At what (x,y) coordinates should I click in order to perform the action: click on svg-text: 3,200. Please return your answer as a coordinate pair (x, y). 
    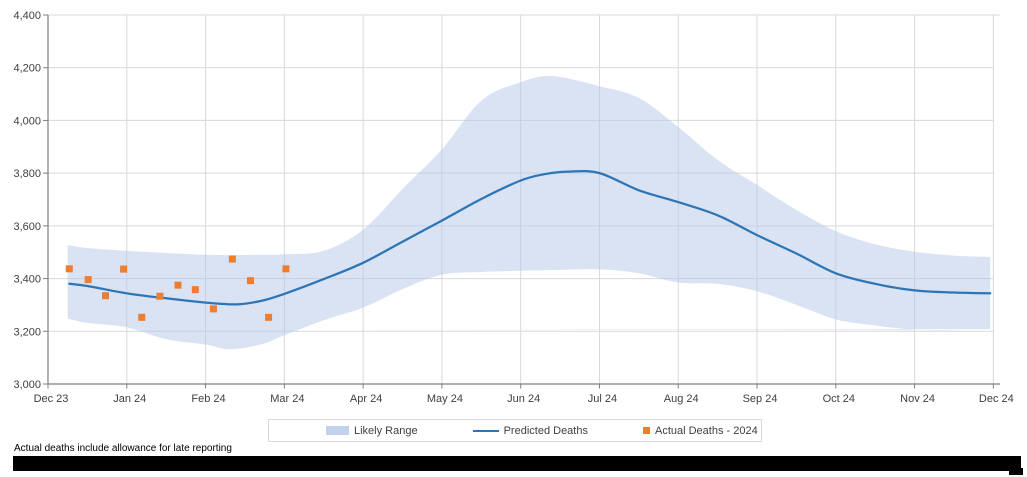
    Looking at the image, I should click on (27, 332).